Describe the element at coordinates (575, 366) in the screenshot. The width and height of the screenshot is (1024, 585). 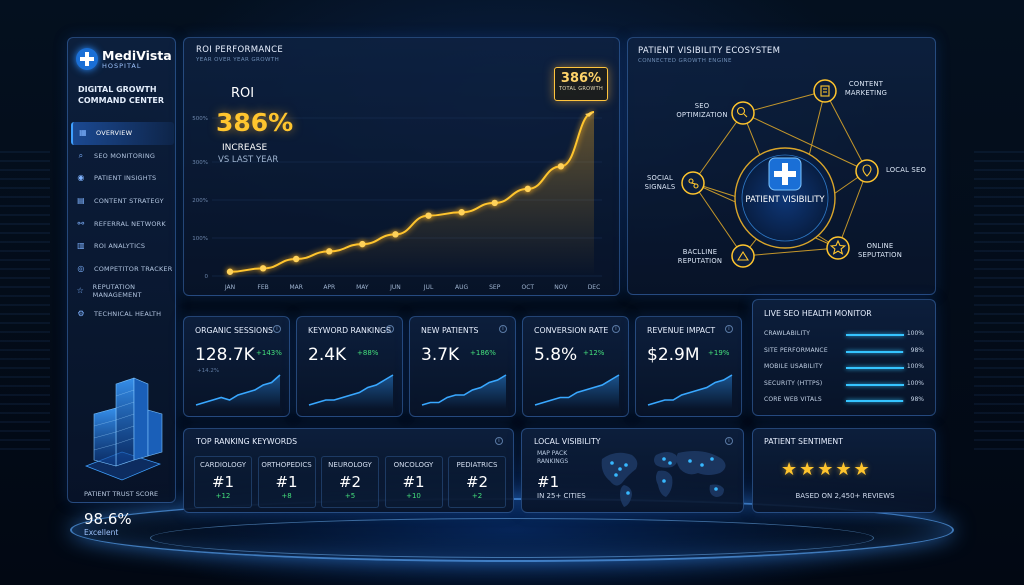
I see `kpi-card-conversion-rate: CONVERSION RATE i 5.8% +12%` at that location.